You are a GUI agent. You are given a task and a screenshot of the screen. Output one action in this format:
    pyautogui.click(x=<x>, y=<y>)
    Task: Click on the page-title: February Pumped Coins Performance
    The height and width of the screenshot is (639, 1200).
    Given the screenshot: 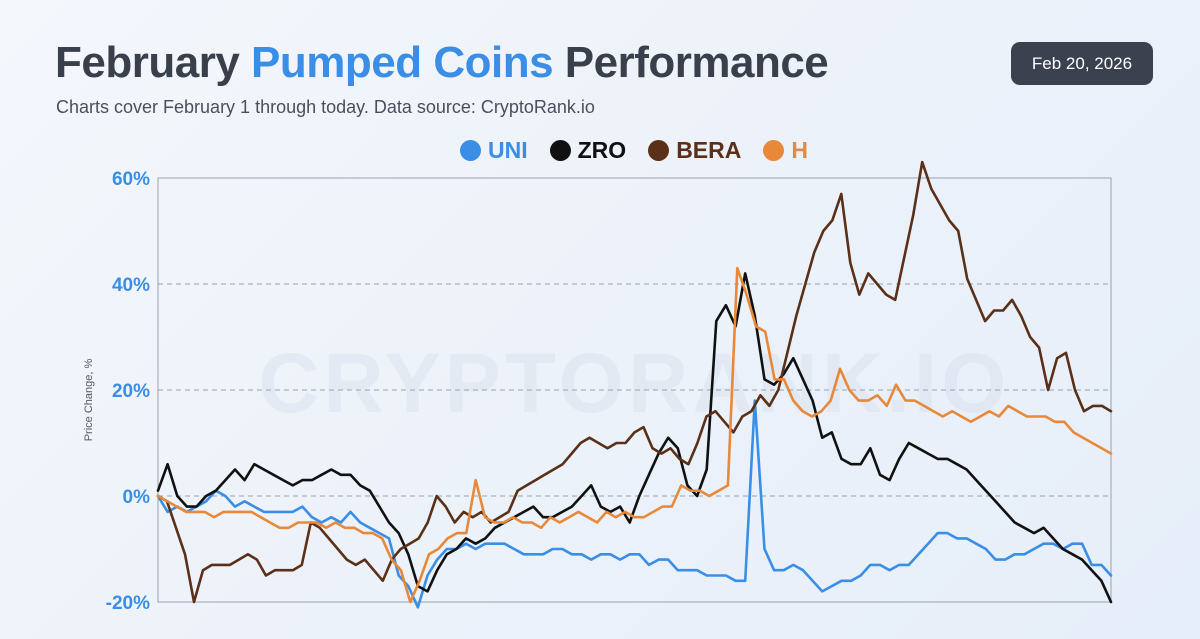 What is the action you would take?
    pyautogui.click(x=442, y=63)
    